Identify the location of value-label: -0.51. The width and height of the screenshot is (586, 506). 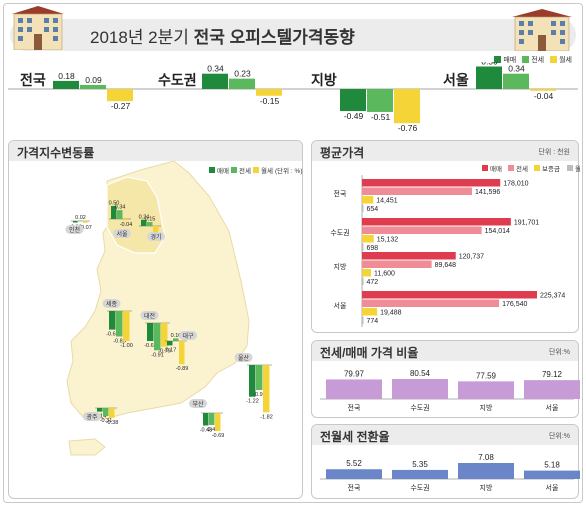
(381, 117).